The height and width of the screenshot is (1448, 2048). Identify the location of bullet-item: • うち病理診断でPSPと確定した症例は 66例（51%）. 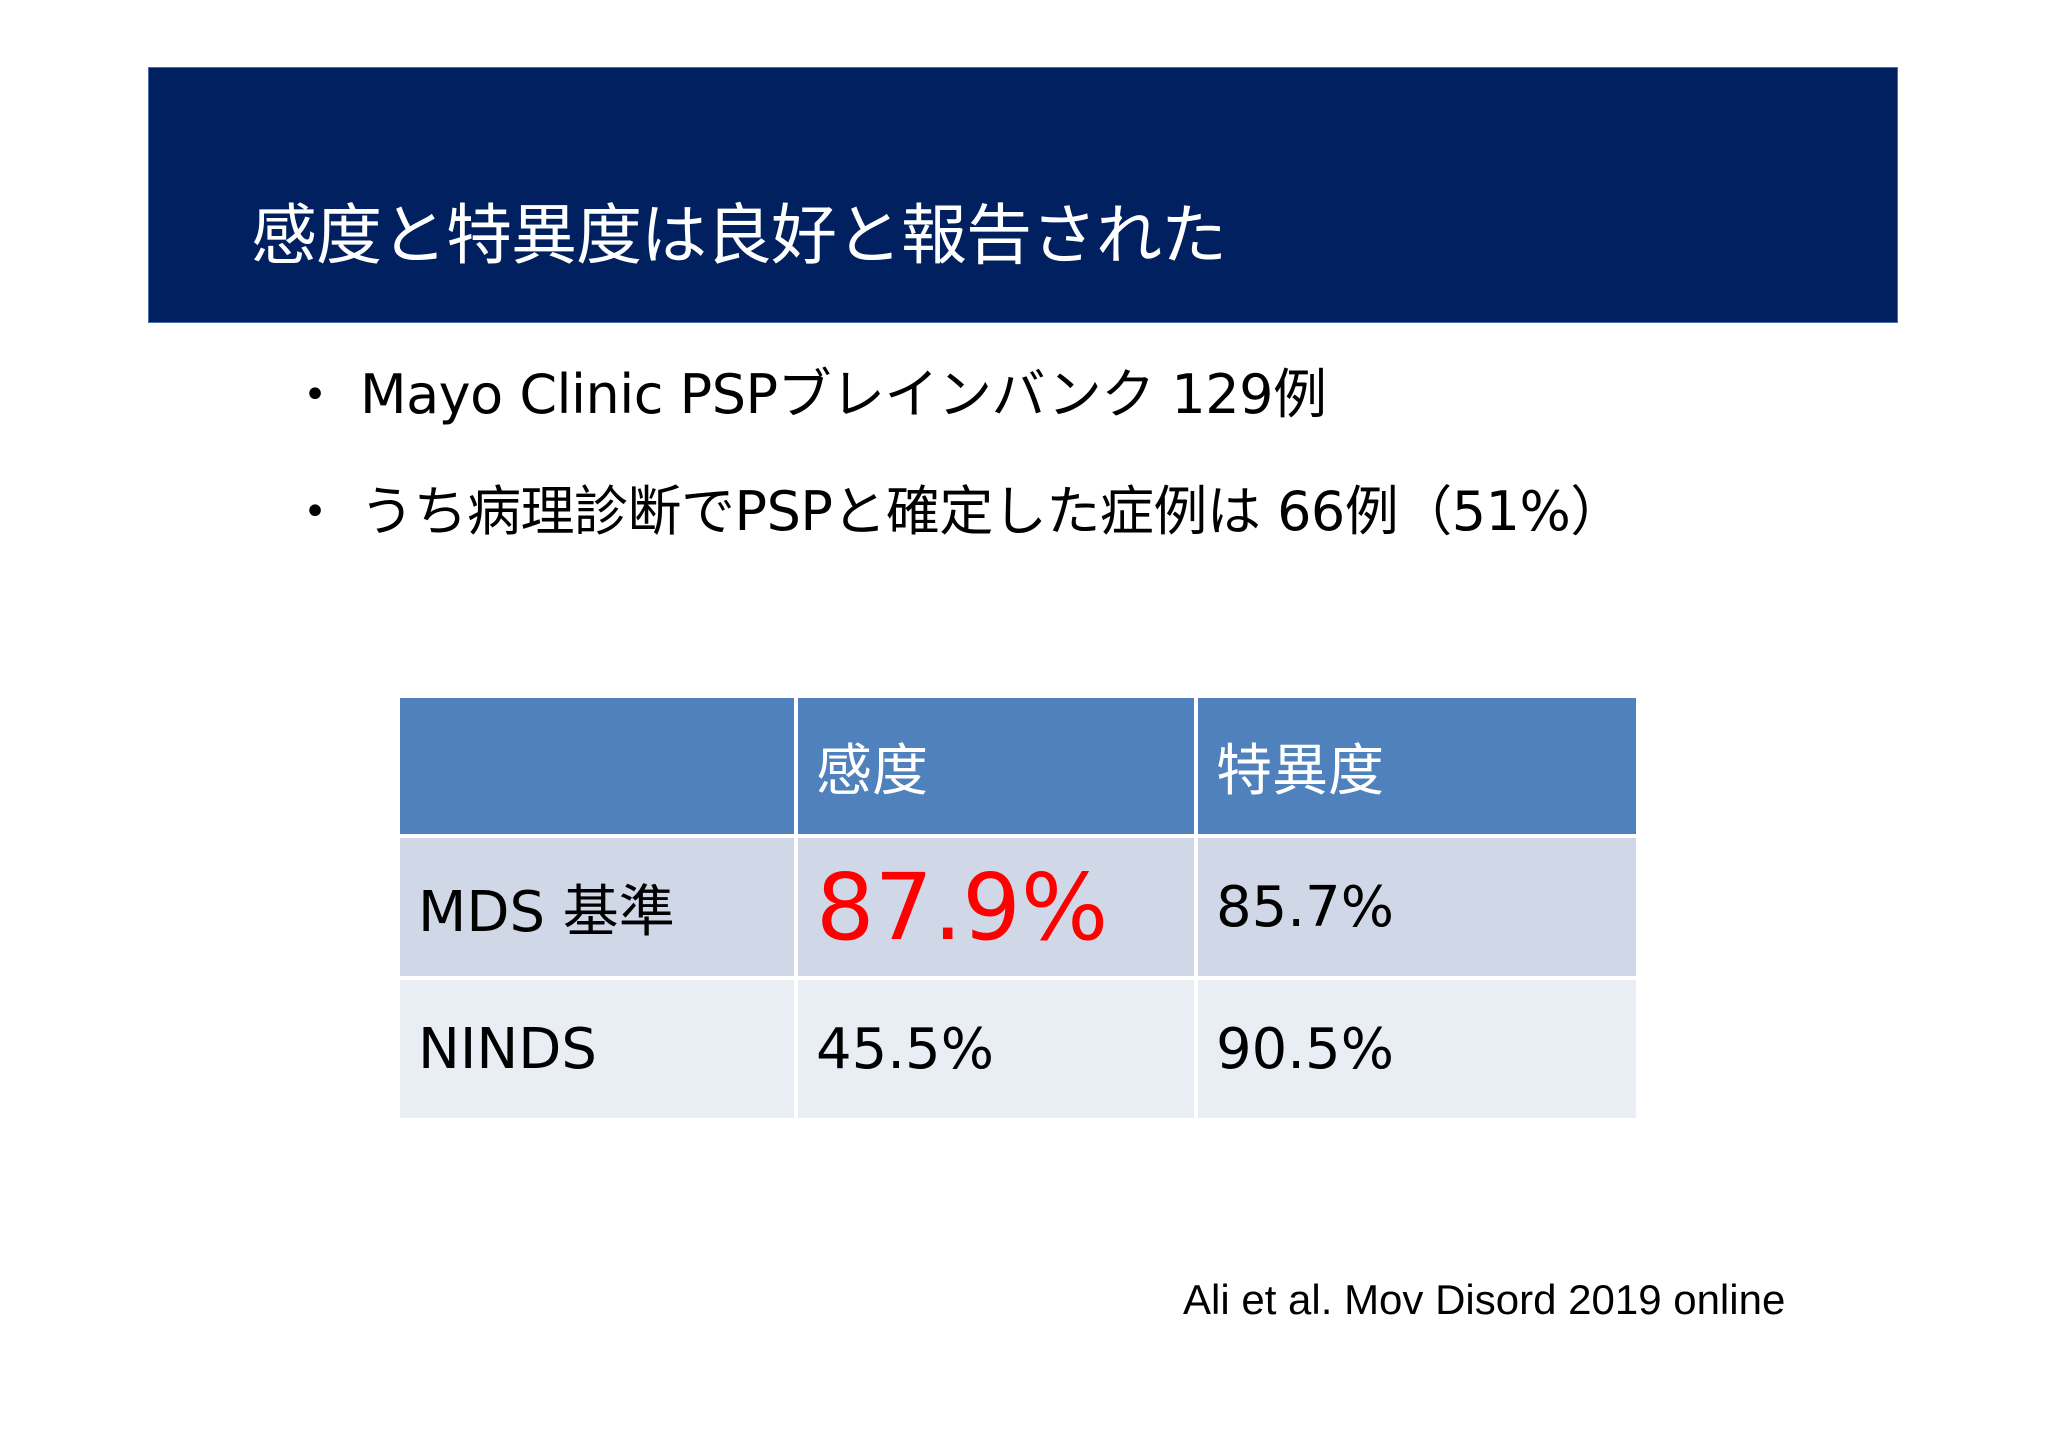
(1050, 512).